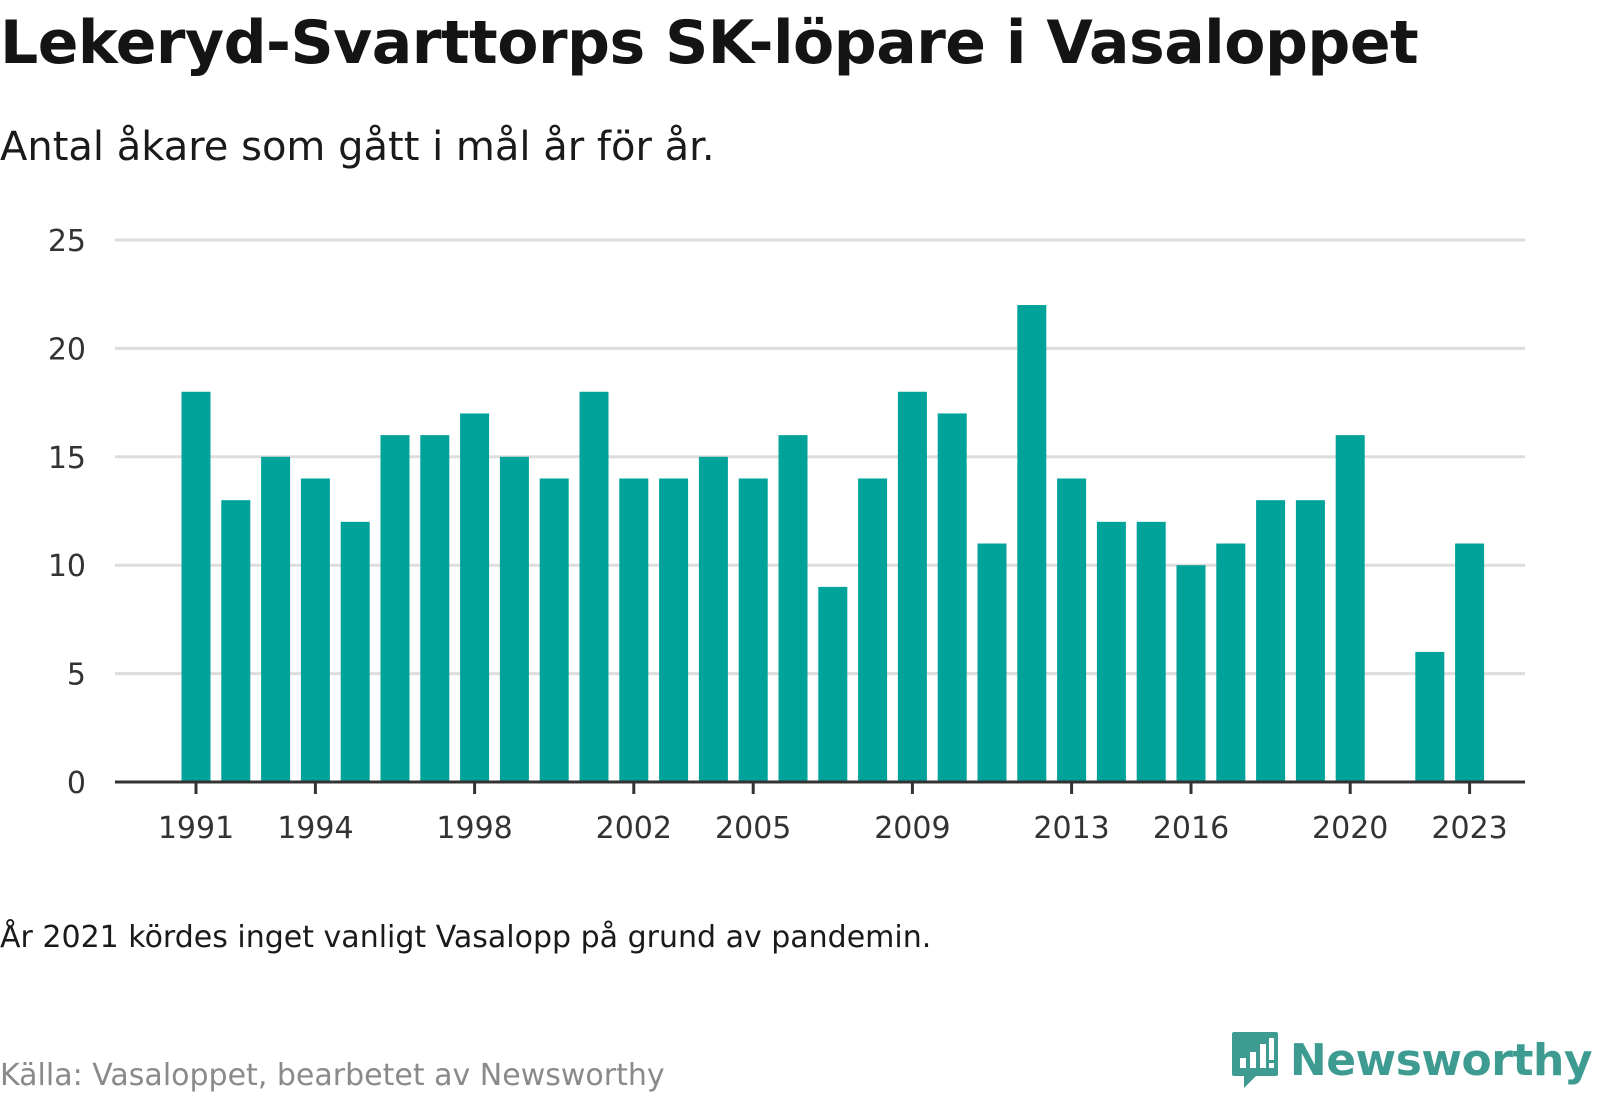 The height and width of the screenshot is (1100, 1600). What do you see at coordinates (992, 662) in the screenshot?
I see `bar-2011` at bounding box center [992, 662].